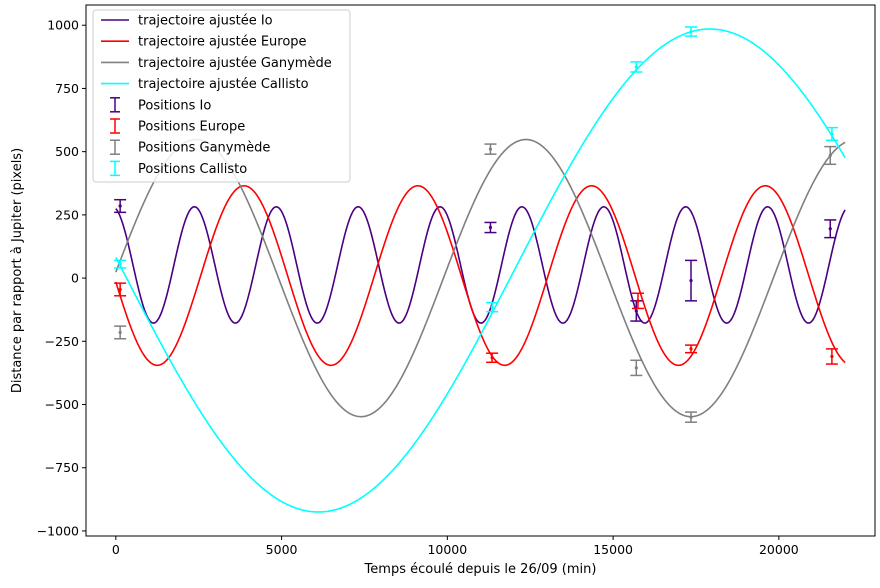 The width and height of the screenshot is (880, 588). What do you see at coordinates (62, 404) in the screenshot?
I see `y-tick-label: −500` at bounding box center [62, 404].